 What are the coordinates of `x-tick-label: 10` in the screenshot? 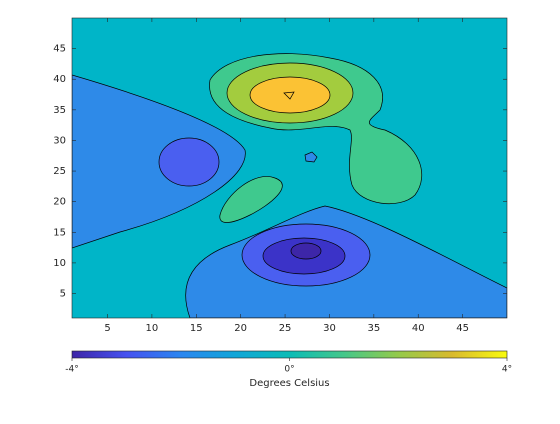 It's located at (152, 328).